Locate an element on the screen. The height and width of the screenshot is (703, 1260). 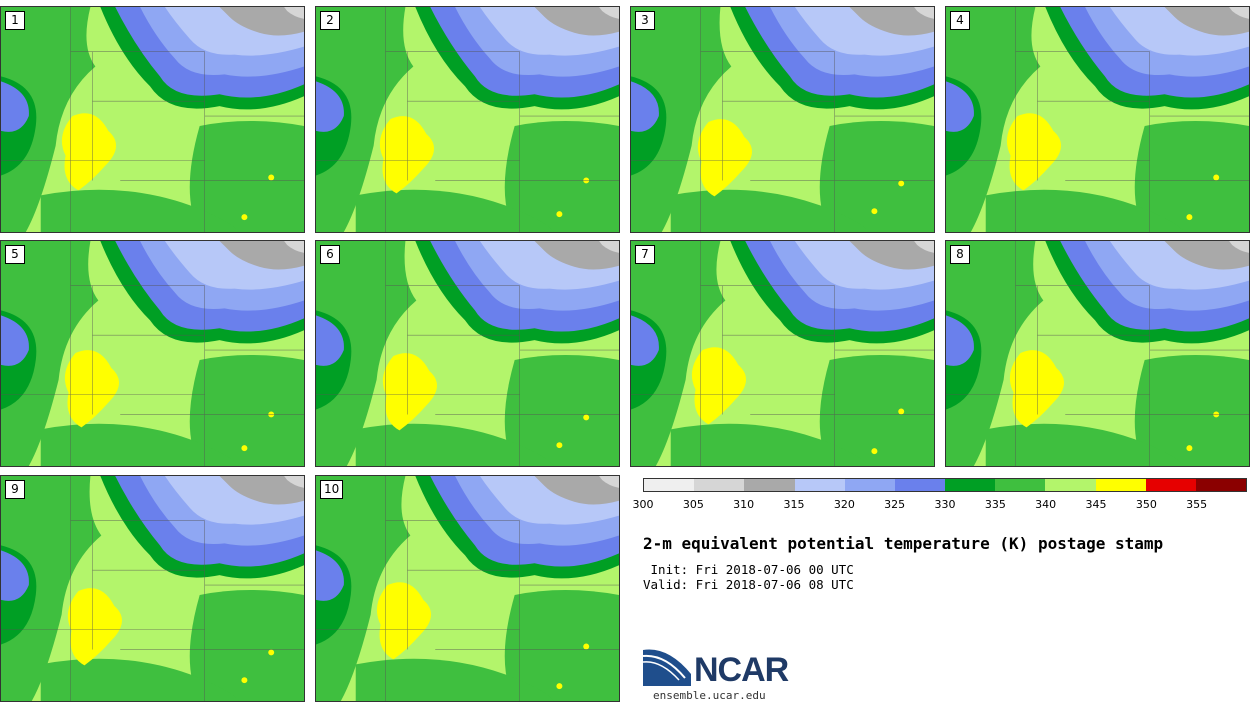
logo-url: ensemble.ucar.edu is located at coordinates (709, 695).